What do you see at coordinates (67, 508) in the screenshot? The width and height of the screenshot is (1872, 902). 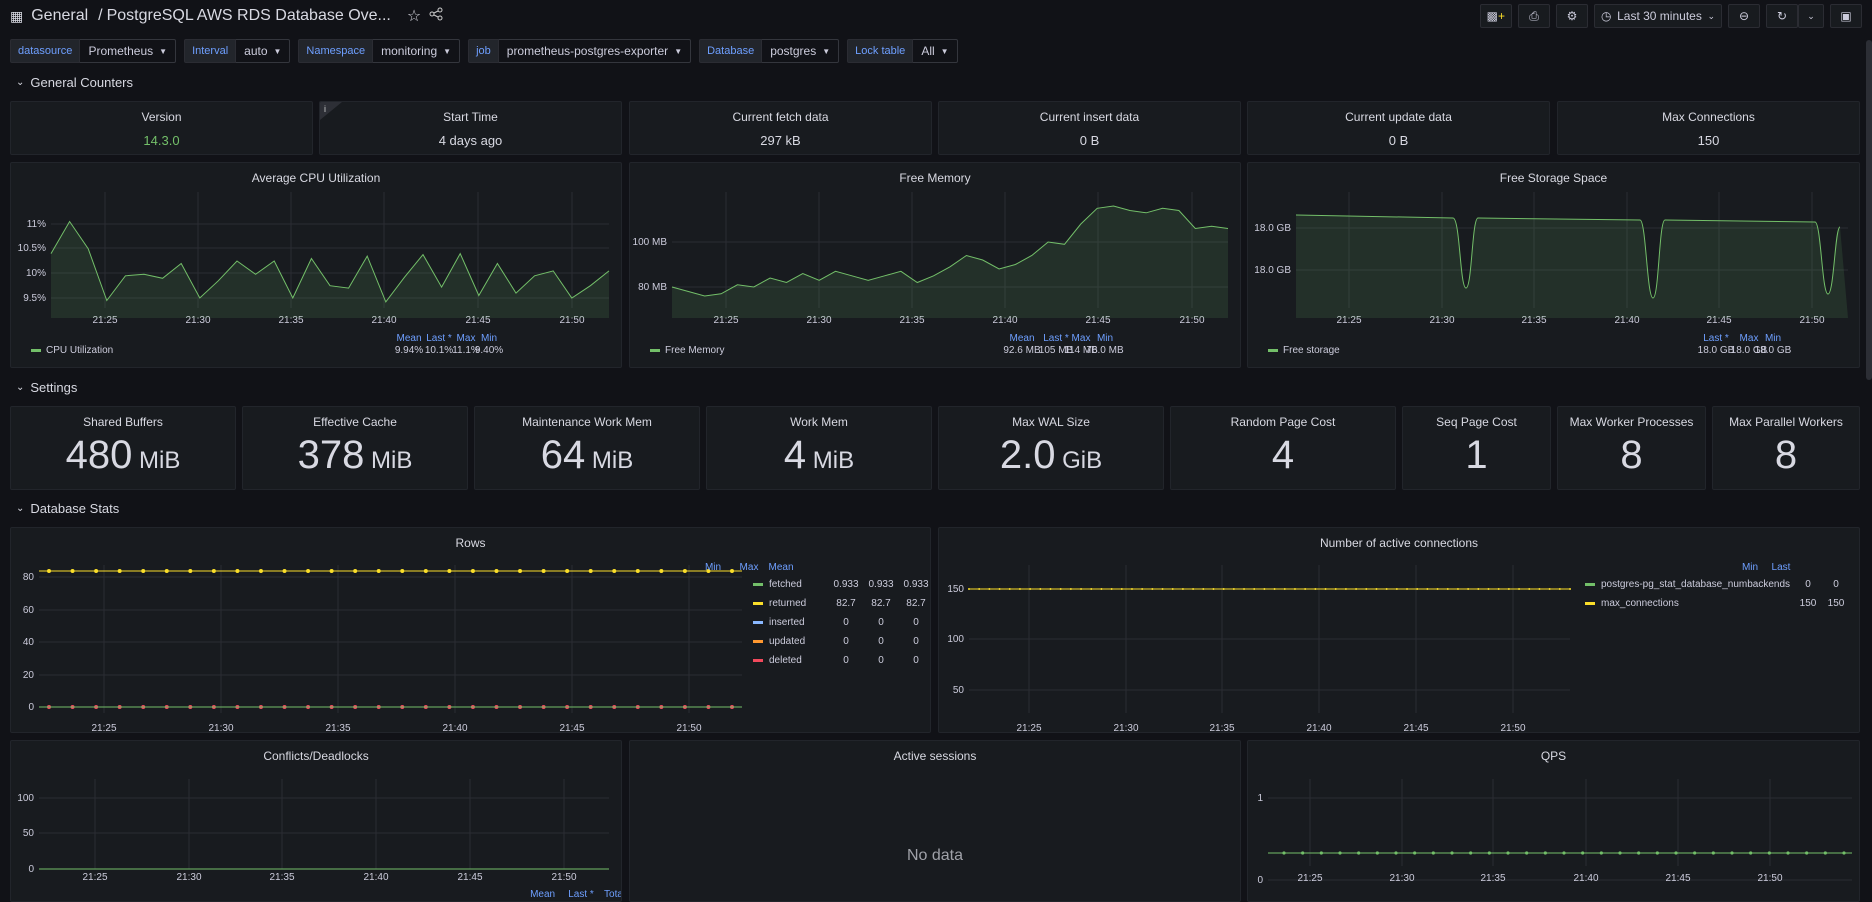 I see `row-database-stats: ⌄ Database Stats` at bounding box center [67, 508].